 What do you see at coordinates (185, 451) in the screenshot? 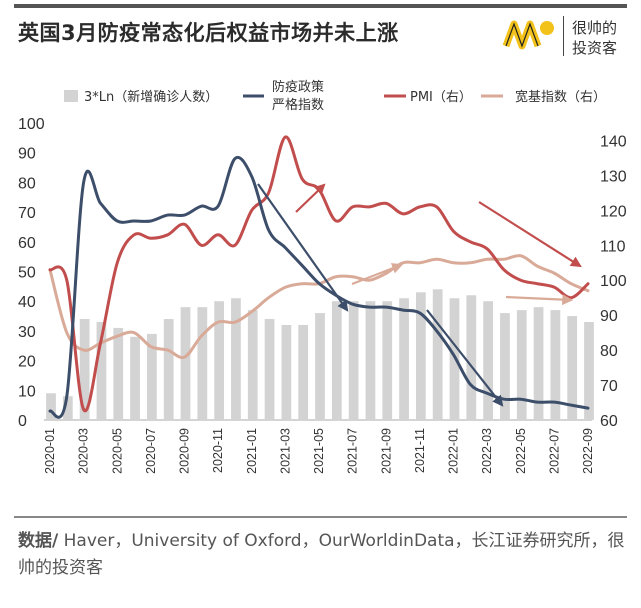
I see `x-tick-label: 2020-09` at bounding box center [185, 451].